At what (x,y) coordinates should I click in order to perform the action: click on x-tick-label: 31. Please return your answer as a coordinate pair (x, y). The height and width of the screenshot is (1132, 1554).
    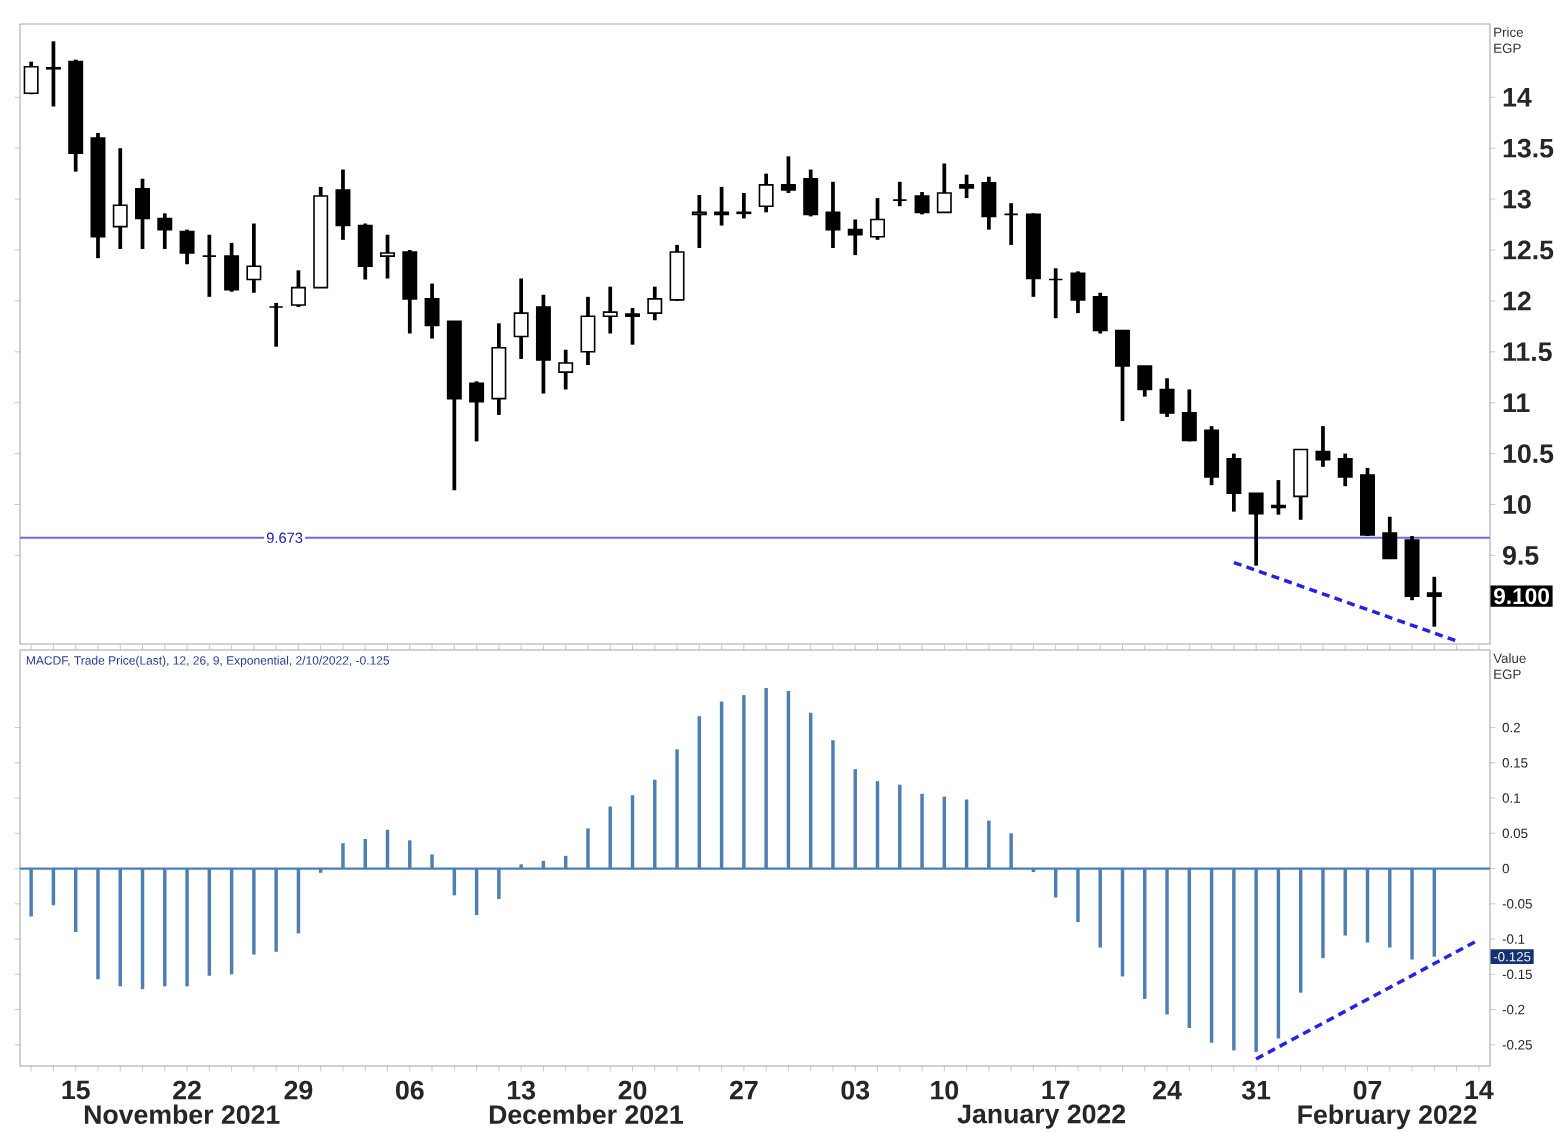
    Looking at the image, I should click on (1256, 1090).